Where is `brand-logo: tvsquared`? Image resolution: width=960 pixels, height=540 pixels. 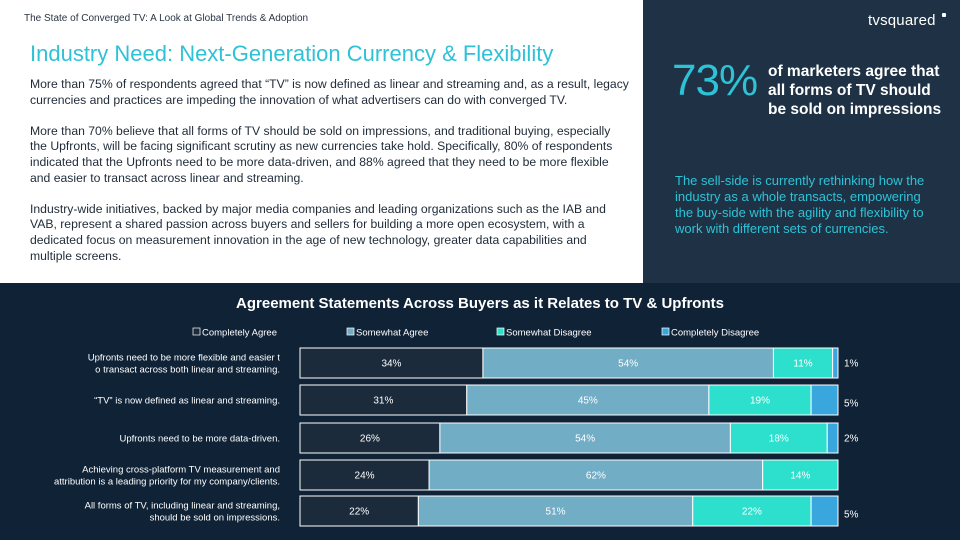
brand-logo: tvsquared is located at coordinates (902, 20).